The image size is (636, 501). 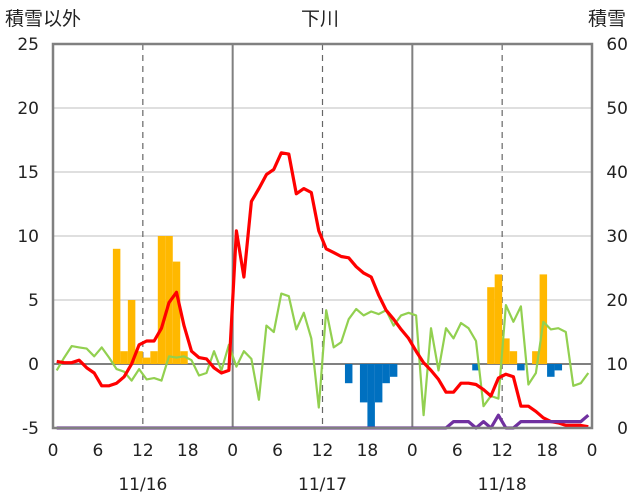 What do you see at coordinates (617, 45) in the screenshot?
I see `right-tick-label: 60` at bounding box center [617, 45].